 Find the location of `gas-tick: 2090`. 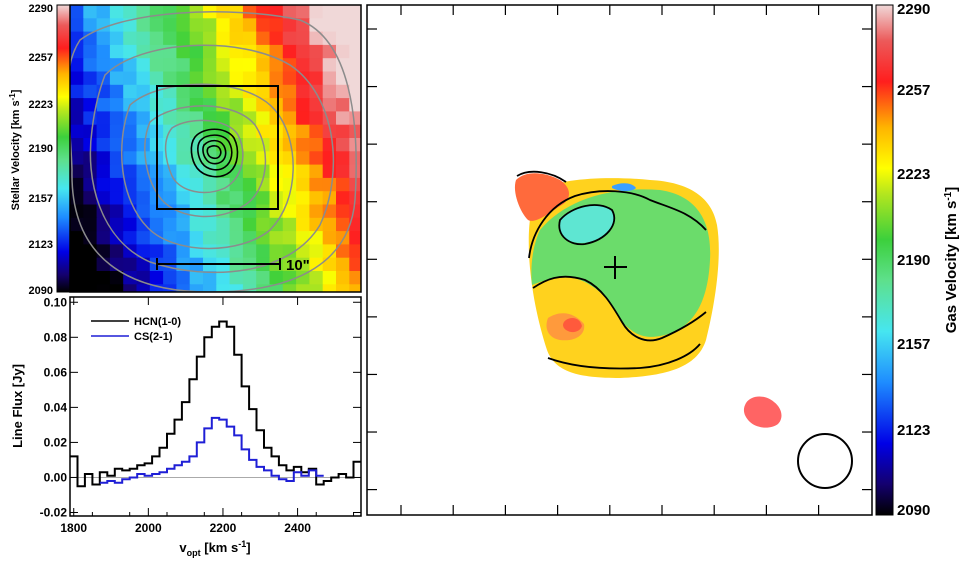

gas-tick: 2090 is located at coordinates (913, 510).